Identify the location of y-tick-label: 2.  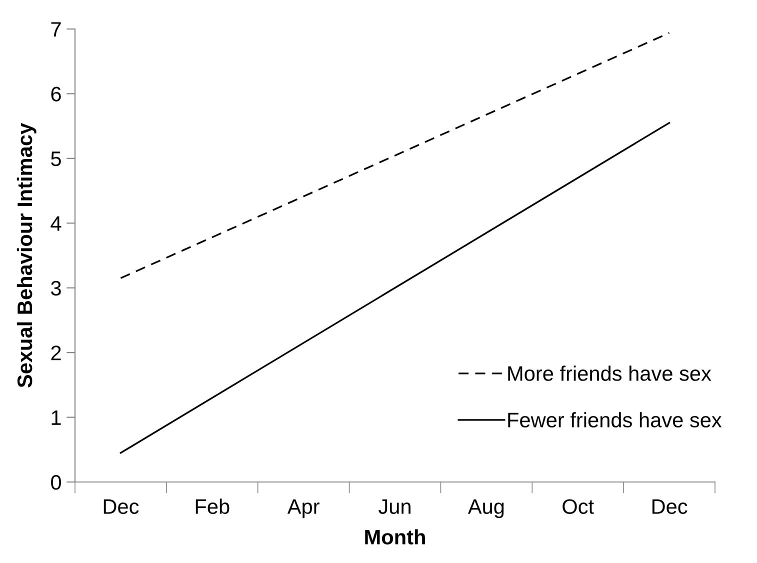
(56, 353).